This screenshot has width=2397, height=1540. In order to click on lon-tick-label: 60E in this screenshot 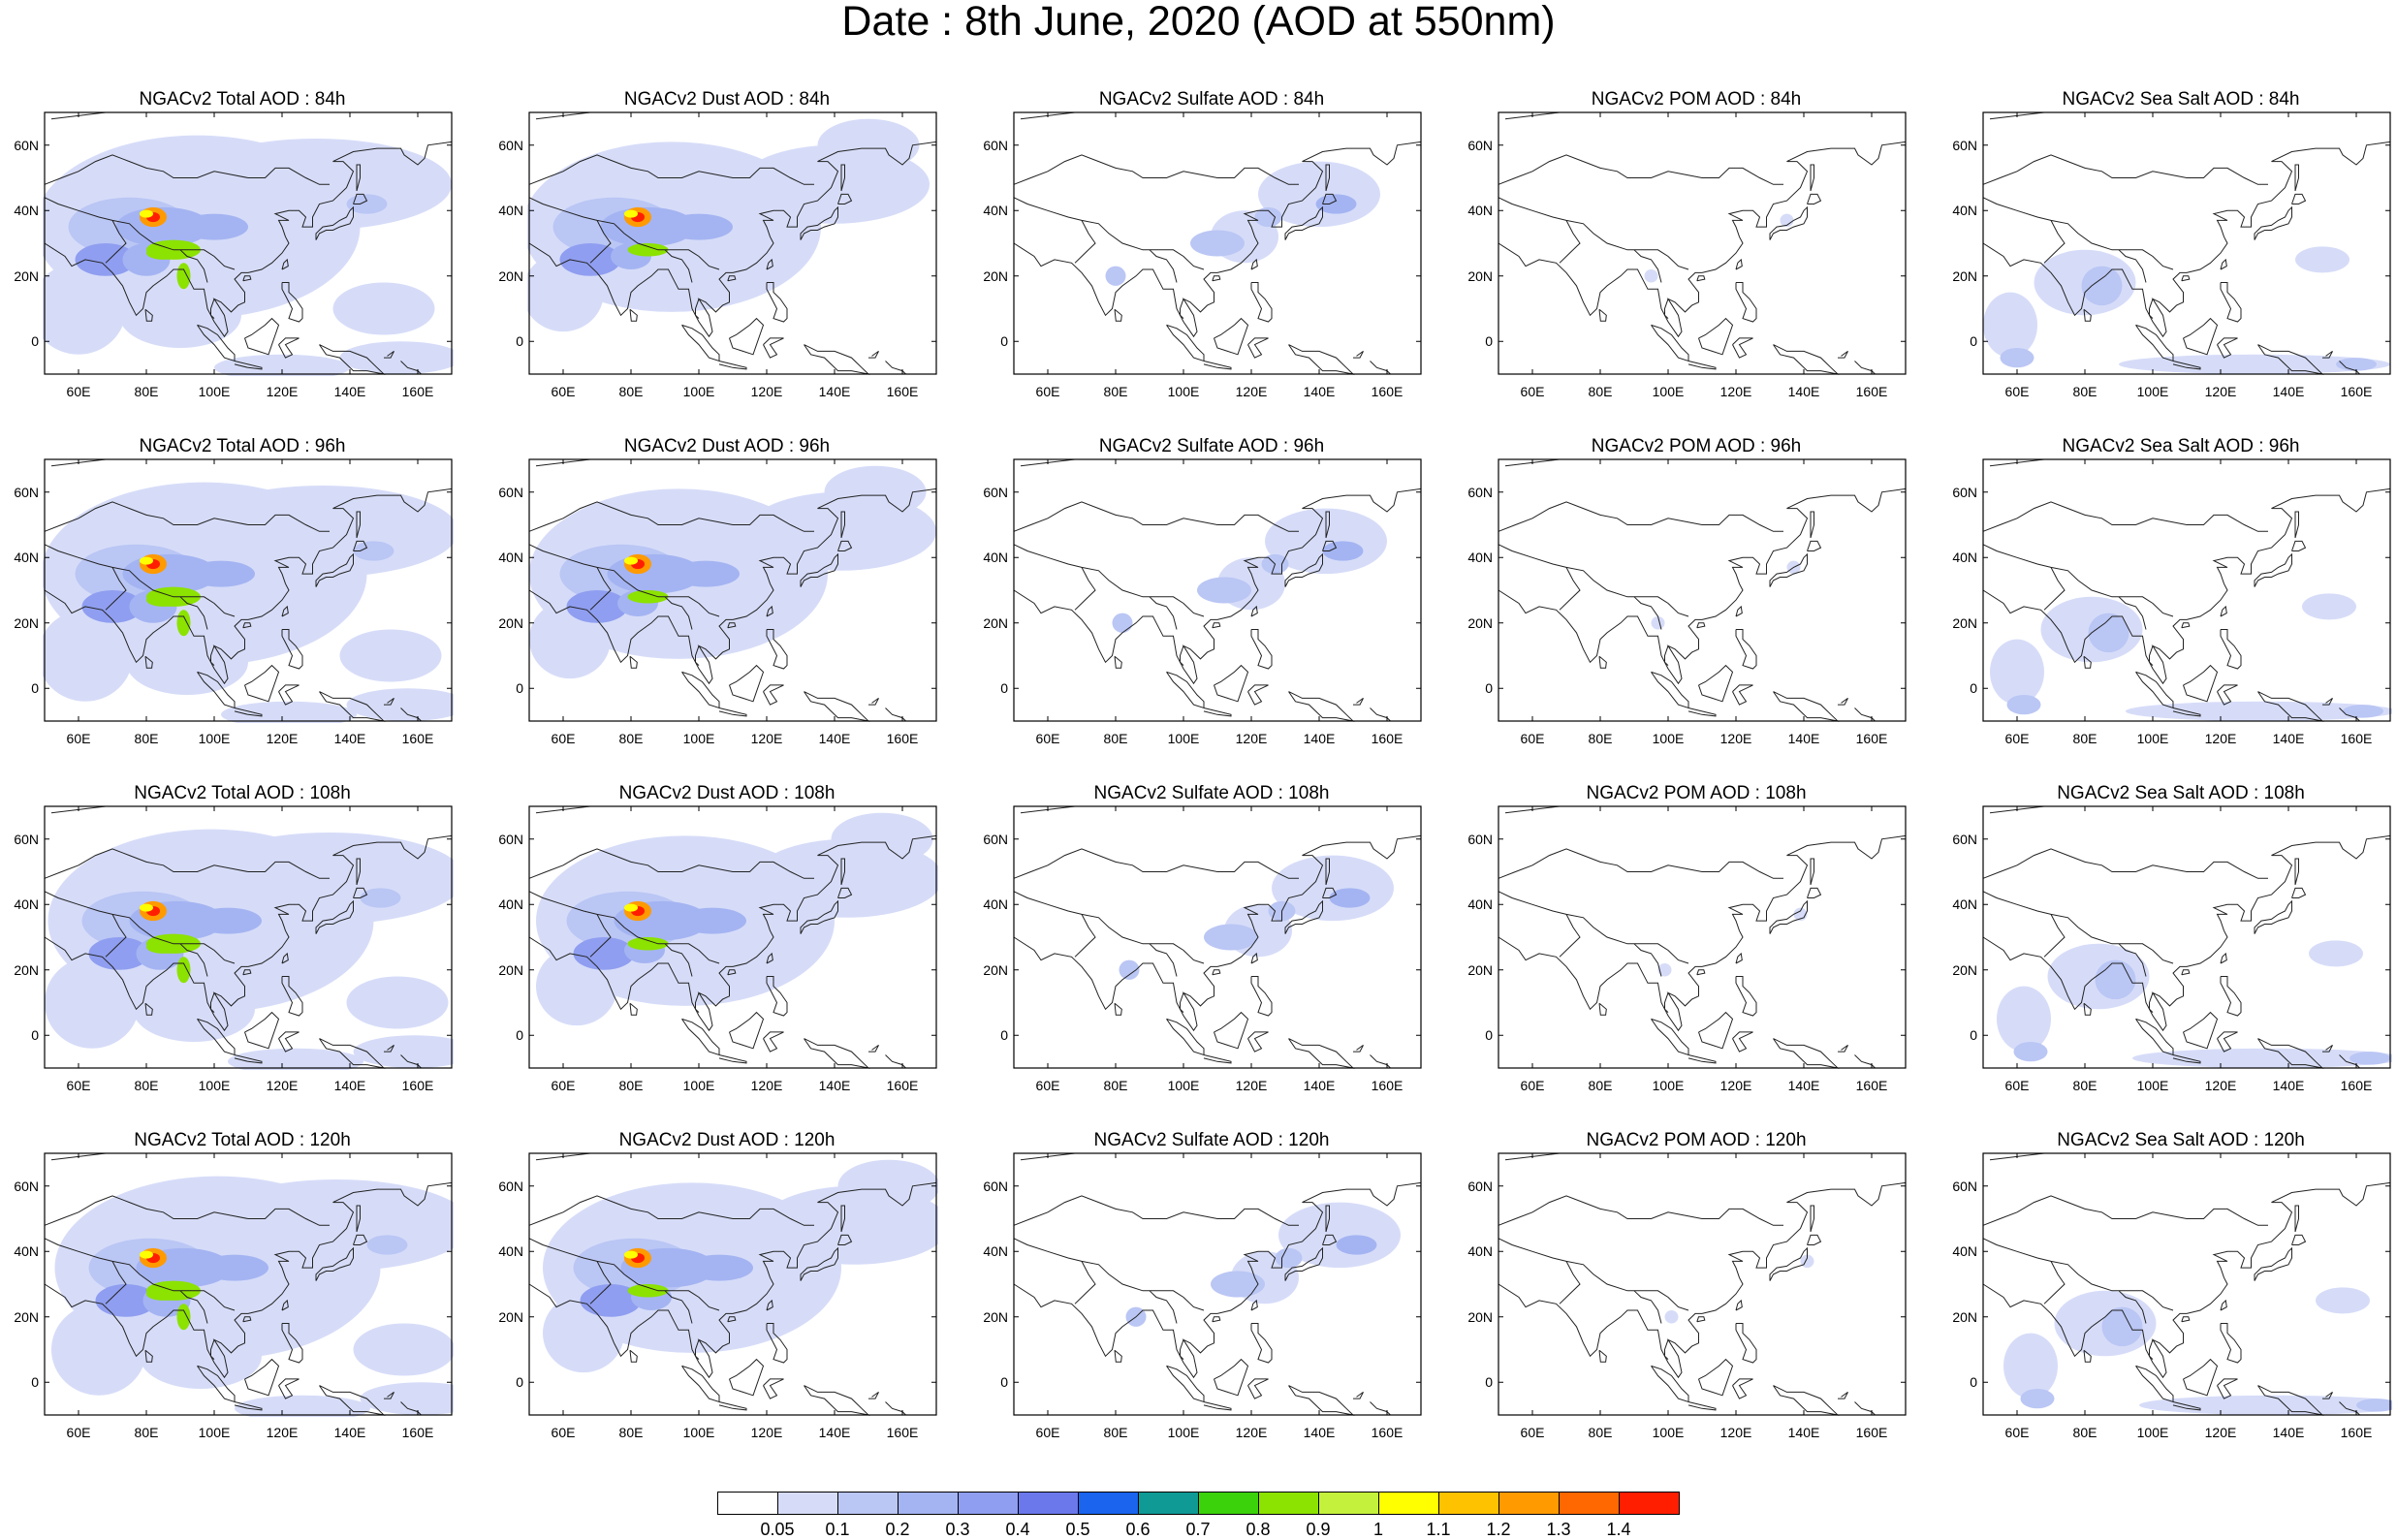, I will do `click(1047, 738)`.